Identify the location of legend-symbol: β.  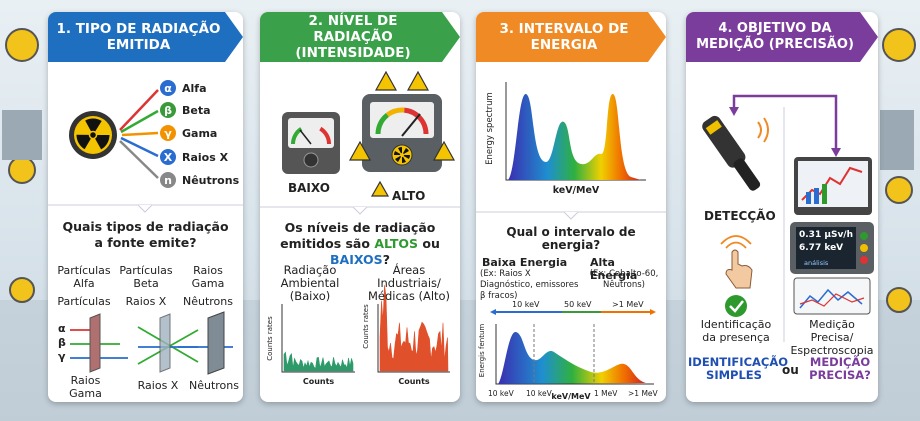
(168, 110).